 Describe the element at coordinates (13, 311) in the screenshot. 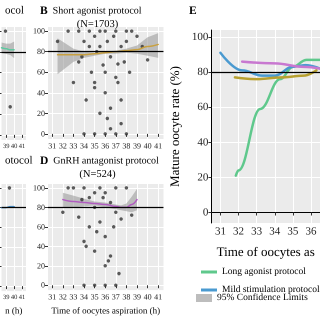

I see `x-axis-title: n (h)` at that location.